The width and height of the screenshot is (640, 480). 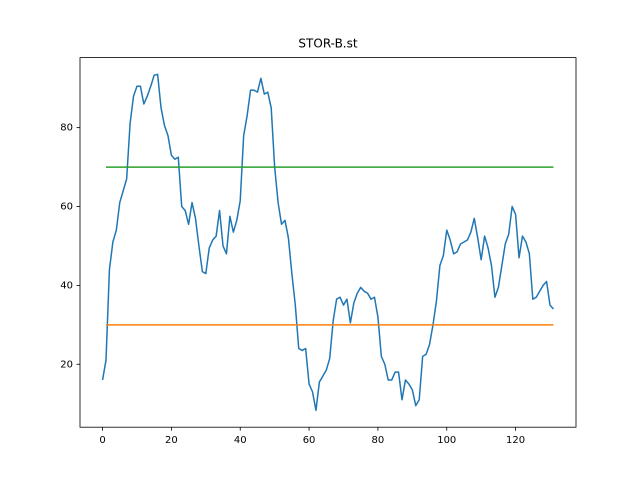 I want to click on chart-title: STOR-B.st, so click(x=327, y=44).